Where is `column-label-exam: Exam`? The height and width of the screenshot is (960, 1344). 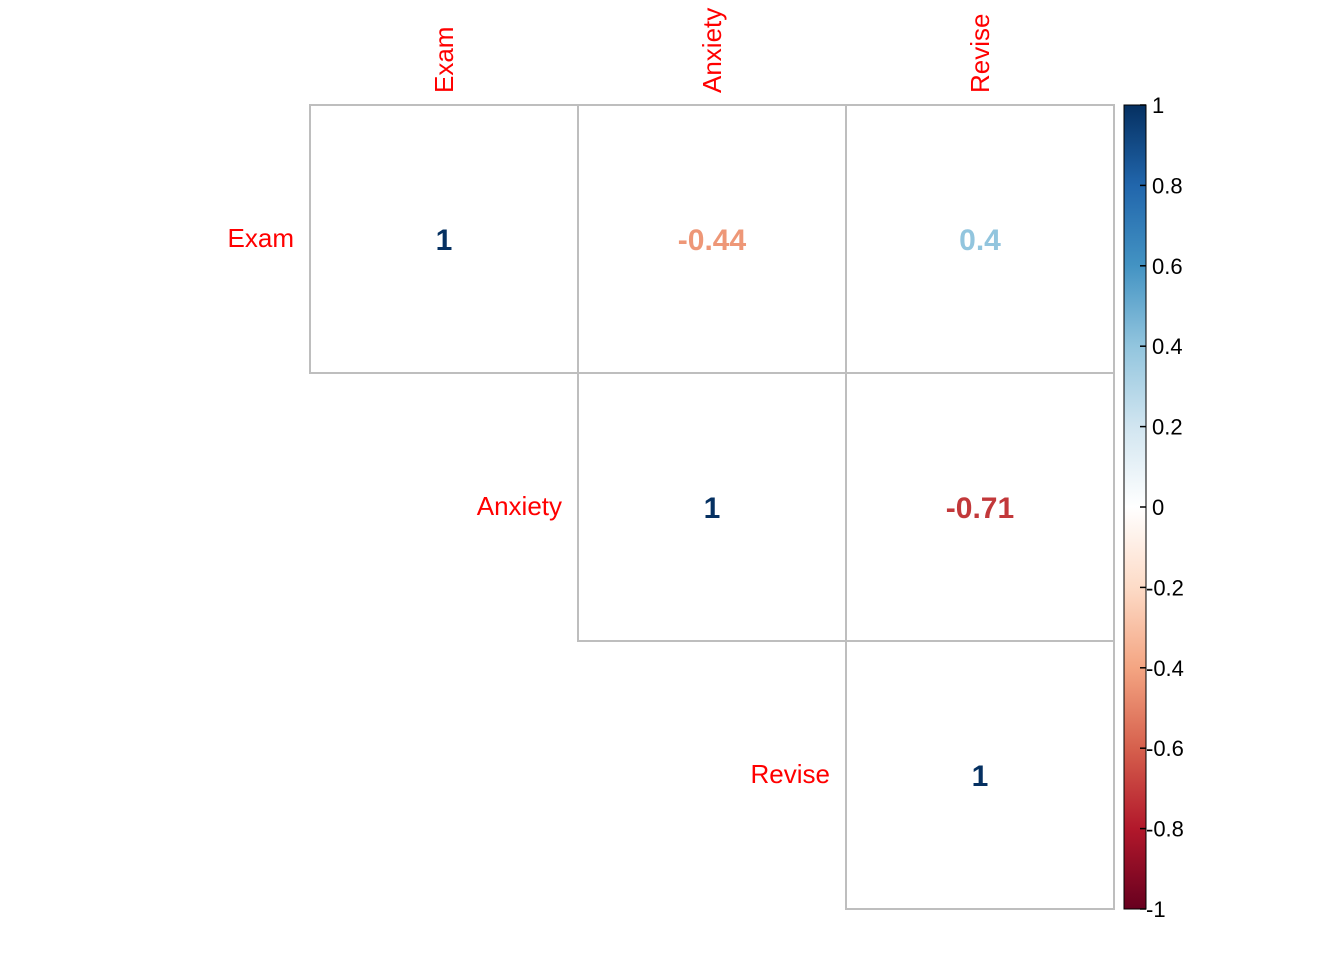 column-label-exam: Exam is located at coordinates (444, 60).